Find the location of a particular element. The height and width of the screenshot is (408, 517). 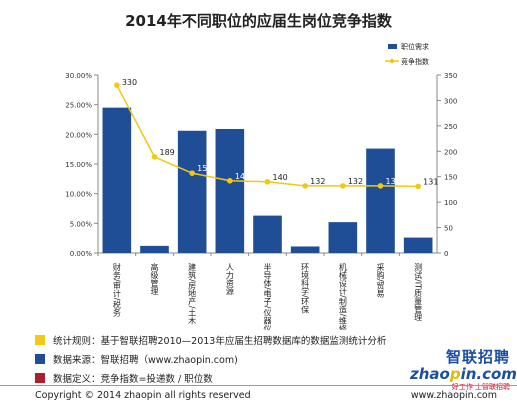

logo-en: zhaopin.com is located at coordinates (463, 374).